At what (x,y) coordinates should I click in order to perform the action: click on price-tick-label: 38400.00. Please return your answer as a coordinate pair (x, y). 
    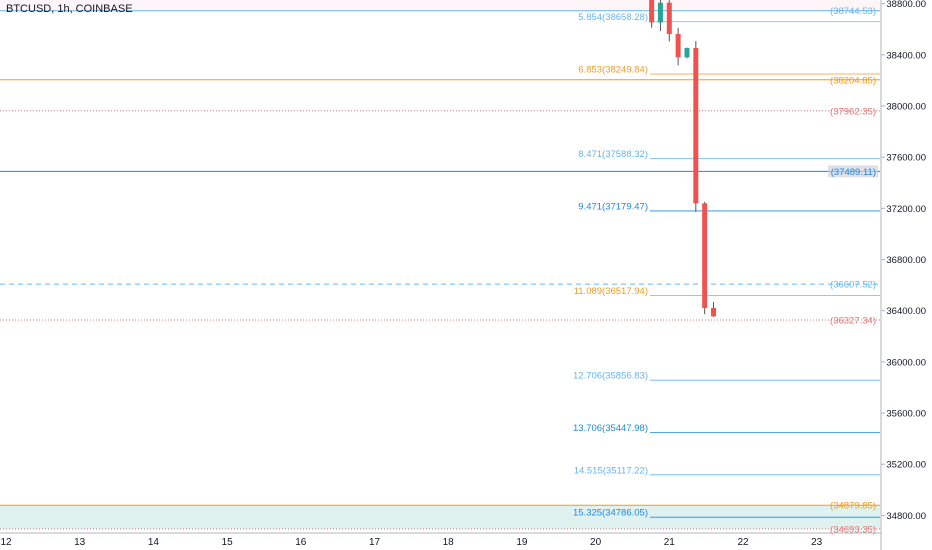
    Looking at the image, I should click on (906, 55).